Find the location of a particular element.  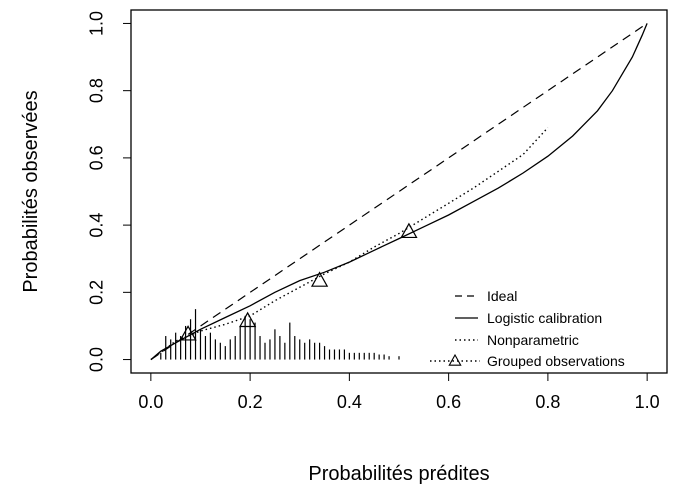

legend-label: Nonparametric is located at coordinates (533, 340).